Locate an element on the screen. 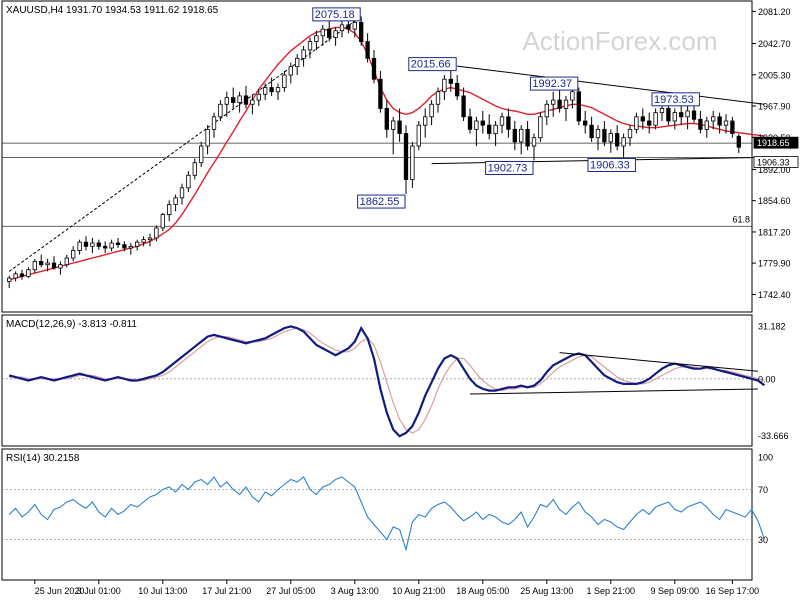  x-axis-tick-label: 25 Aug 13:00 is located at coordinates (546, 591).